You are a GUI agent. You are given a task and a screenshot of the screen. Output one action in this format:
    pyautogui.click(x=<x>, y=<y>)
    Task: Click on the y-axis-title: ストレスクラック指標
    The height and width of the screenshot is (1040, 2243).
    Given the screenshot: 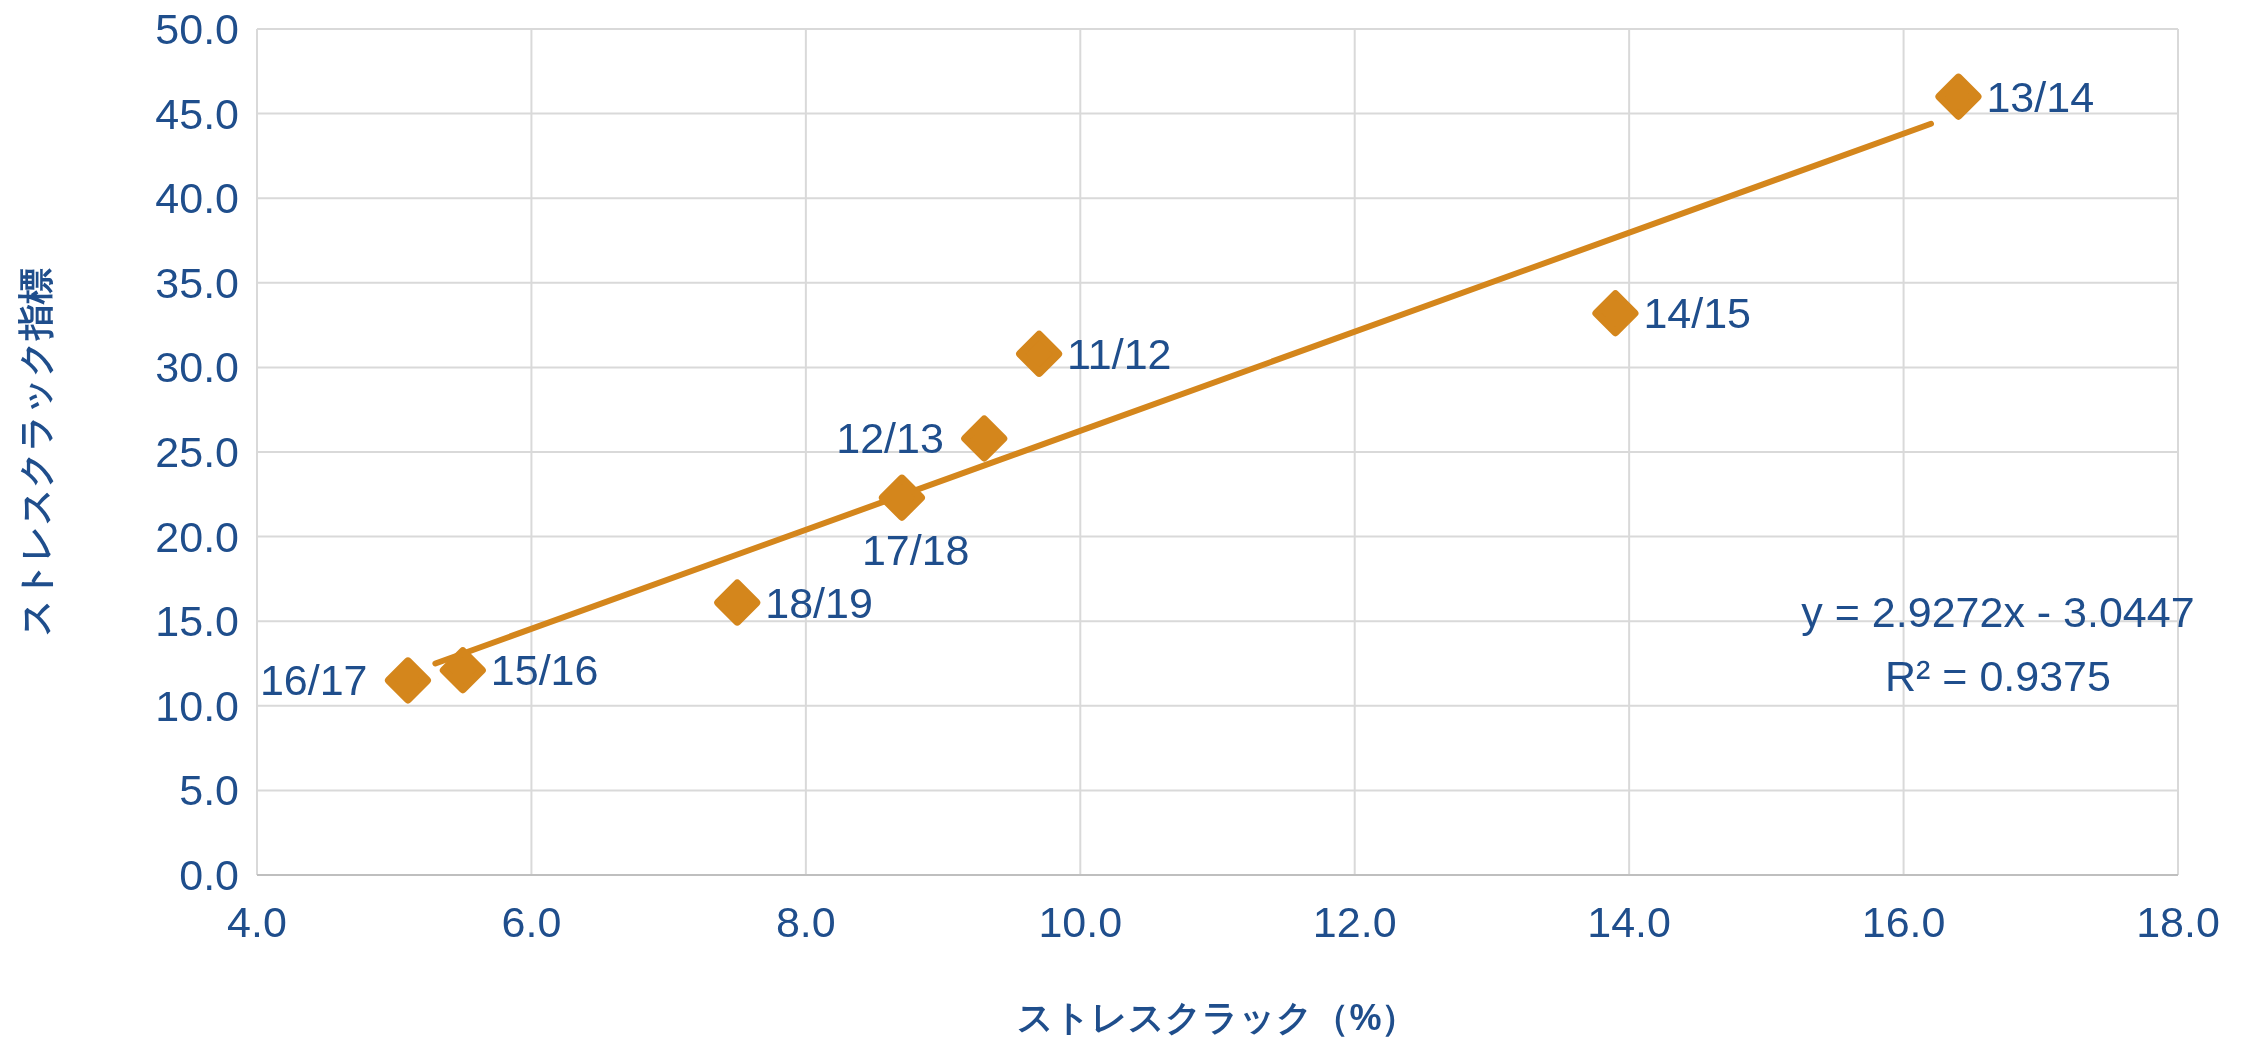 What is the action you would take?
    pyautogui.click(x=35, y=452)
    